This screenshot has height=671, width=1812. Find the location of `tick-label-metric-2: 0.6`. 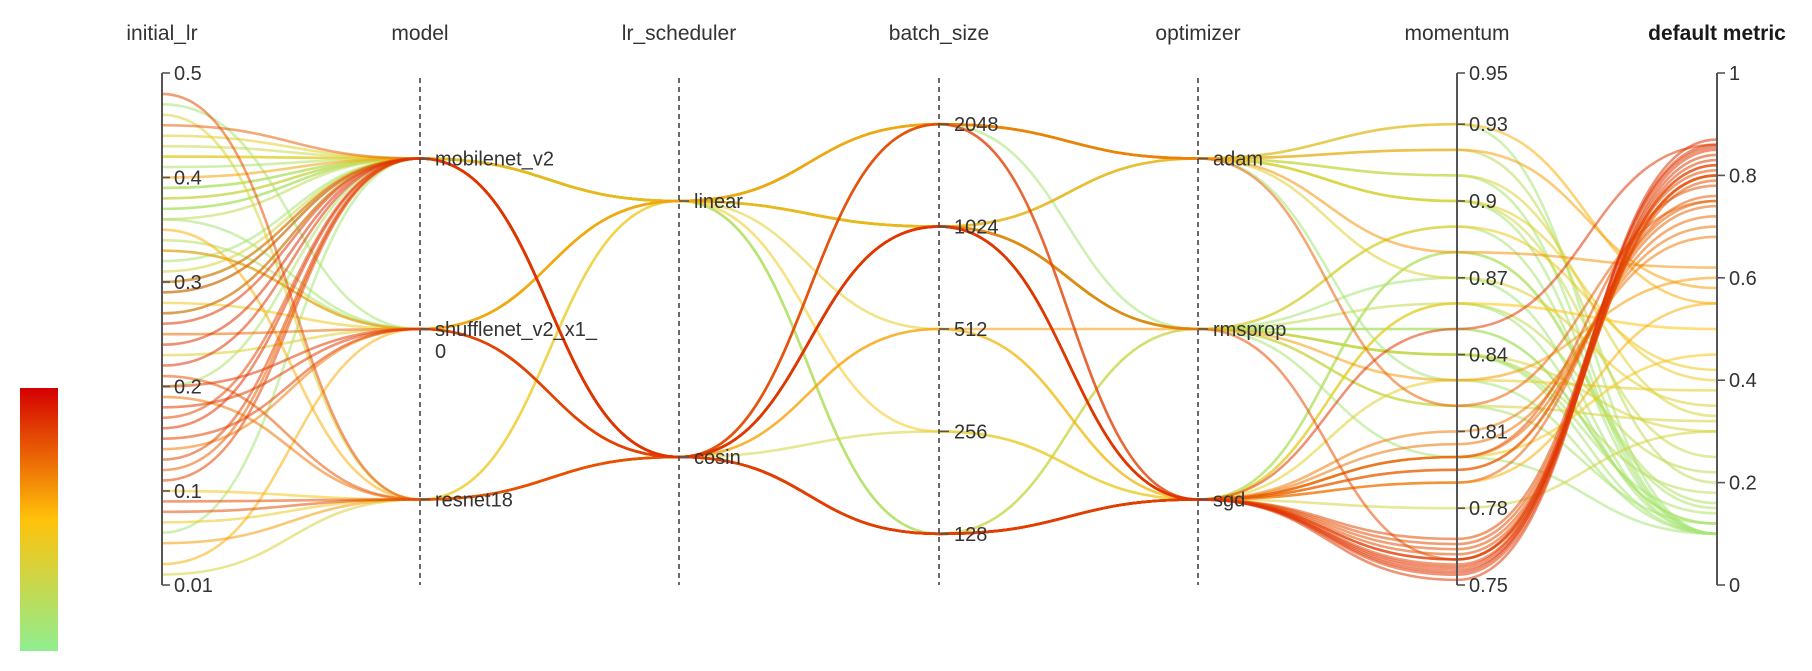

tick-label-metric-2: 0.6 is located at coordinates (1743, 279).